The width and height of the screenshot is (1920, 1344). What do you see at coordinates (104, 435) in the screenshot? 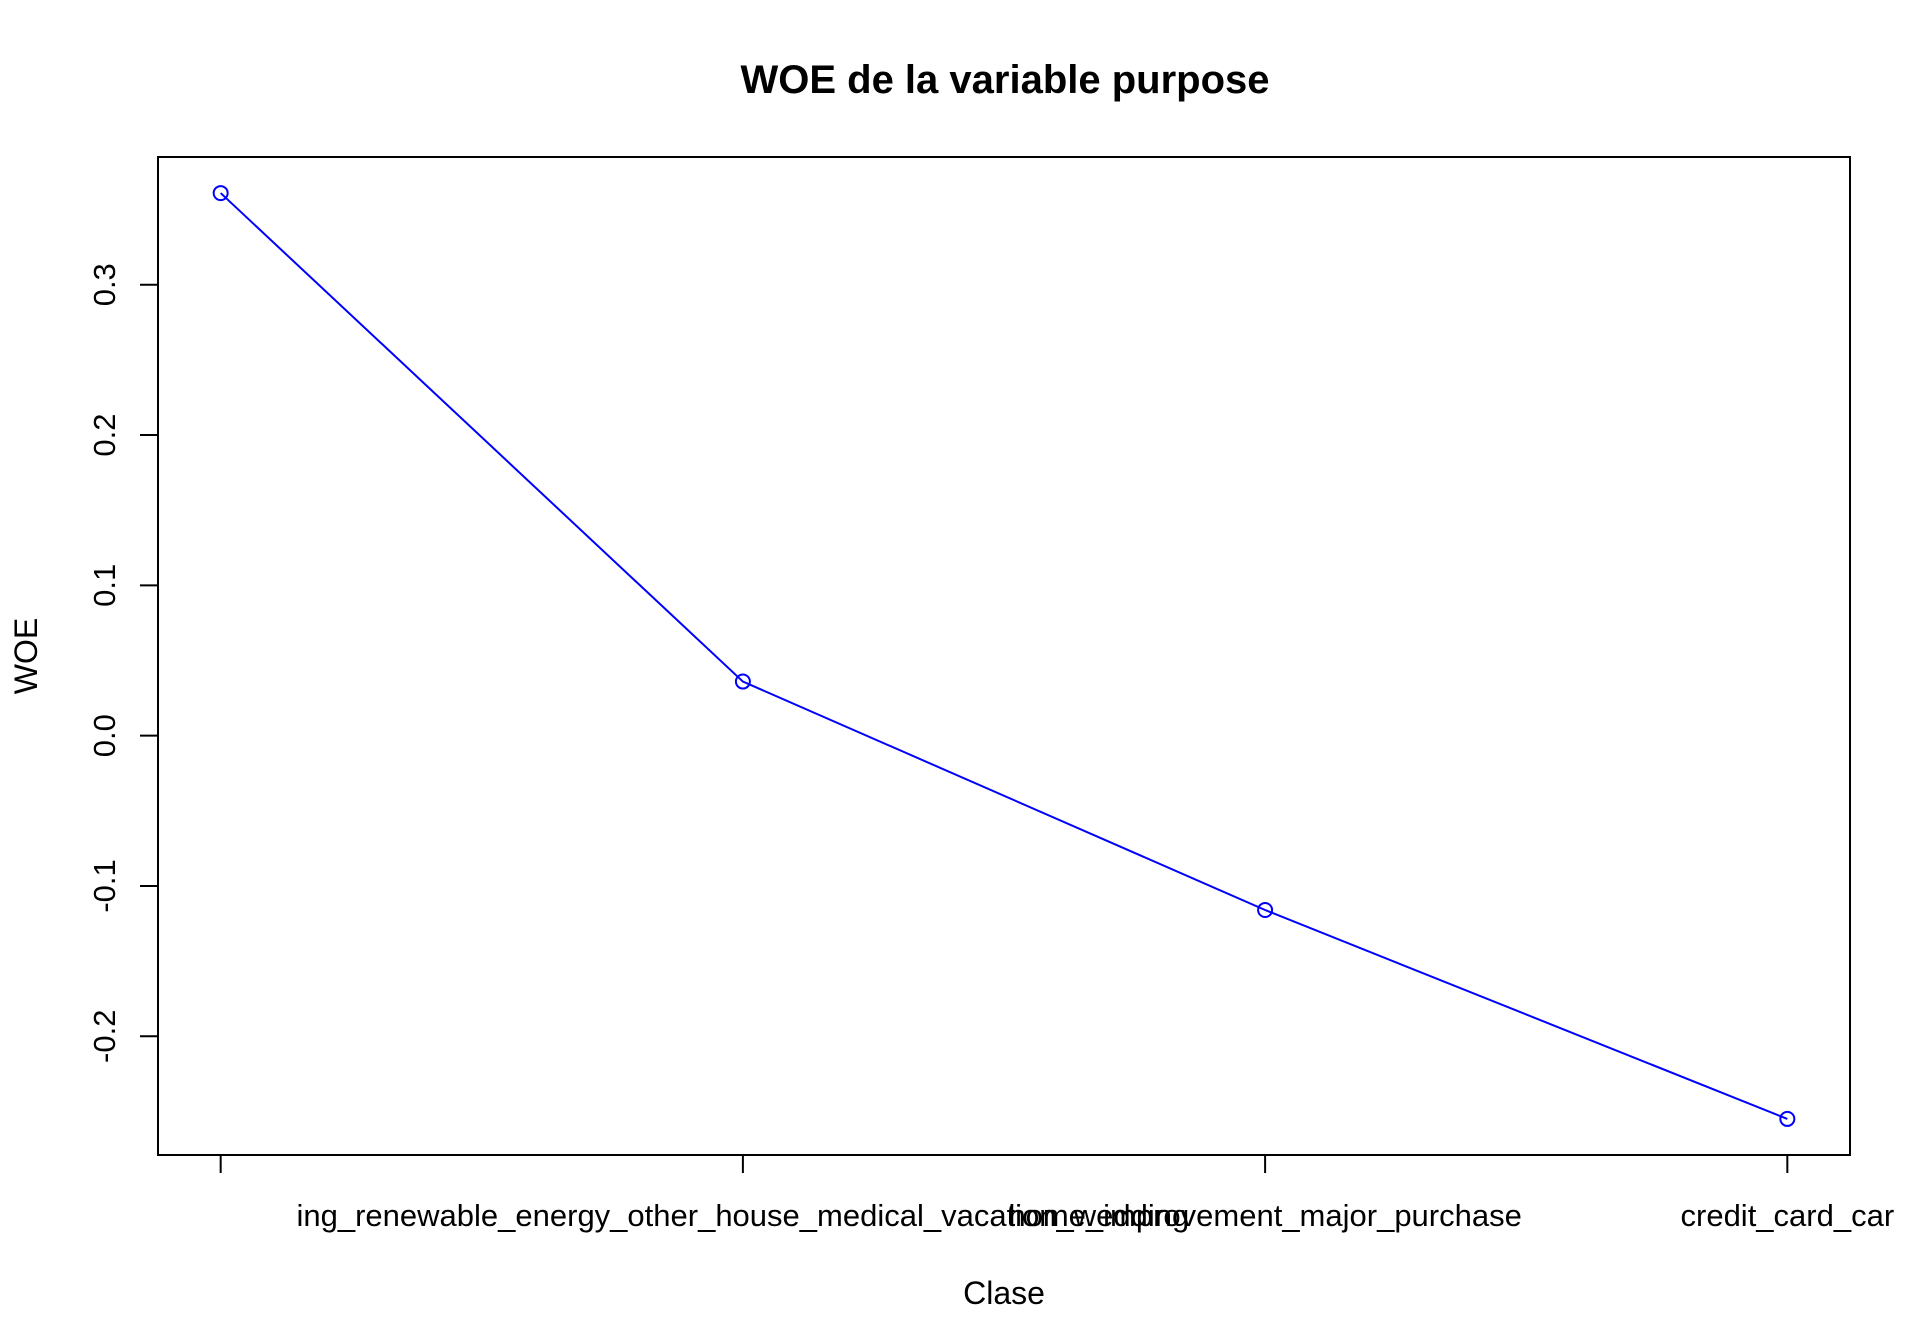
I see `y-tick-label: 0.2` at bounding box center [104, 435].